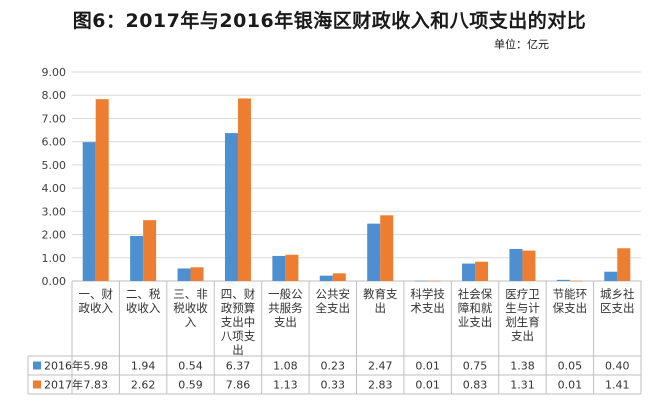 Image resolution: width=659 pixels, height=411 pixels. I want to click on category-label: 社会保, so click(475, 294).